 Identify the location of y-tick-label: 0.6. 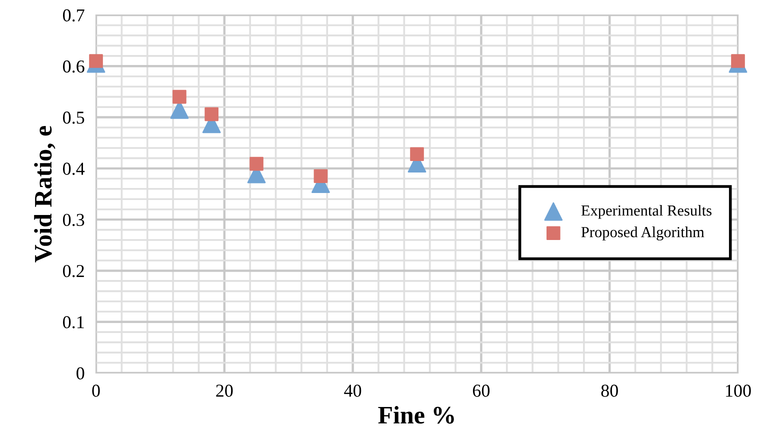
(73, 66).